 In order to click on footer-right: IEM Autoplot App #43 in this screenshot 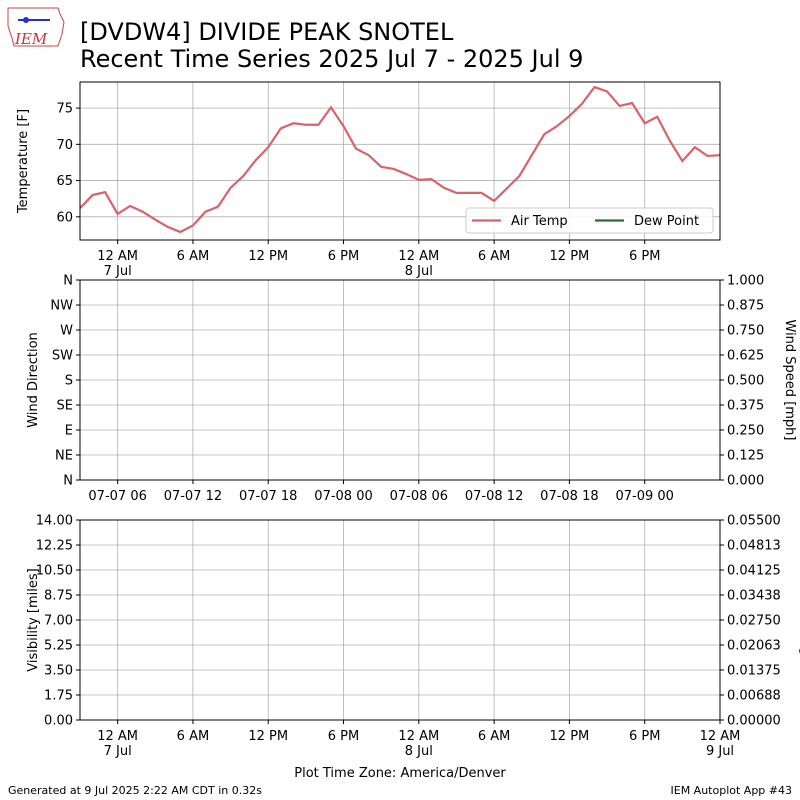, I will do `click(732, 790)`.